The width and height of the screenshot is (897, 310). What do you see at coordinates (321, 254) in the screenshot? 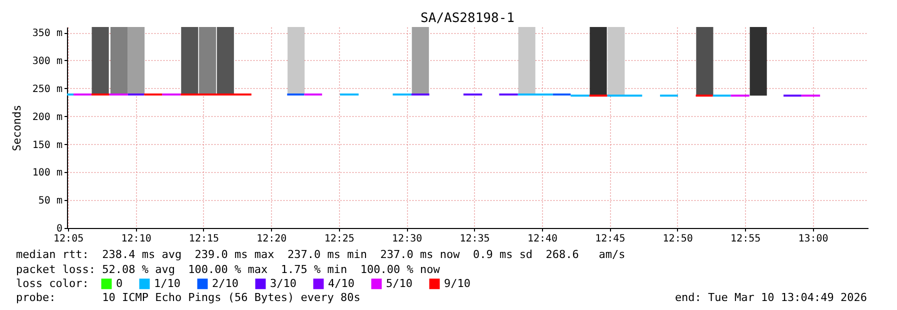
I see `text: median rtt: 238.4 ms avg 239.0 ms max 237.0 ms min 237.0 ms now 0.9 ms sd 268.6 am/s` at bounding box center [321, 254].